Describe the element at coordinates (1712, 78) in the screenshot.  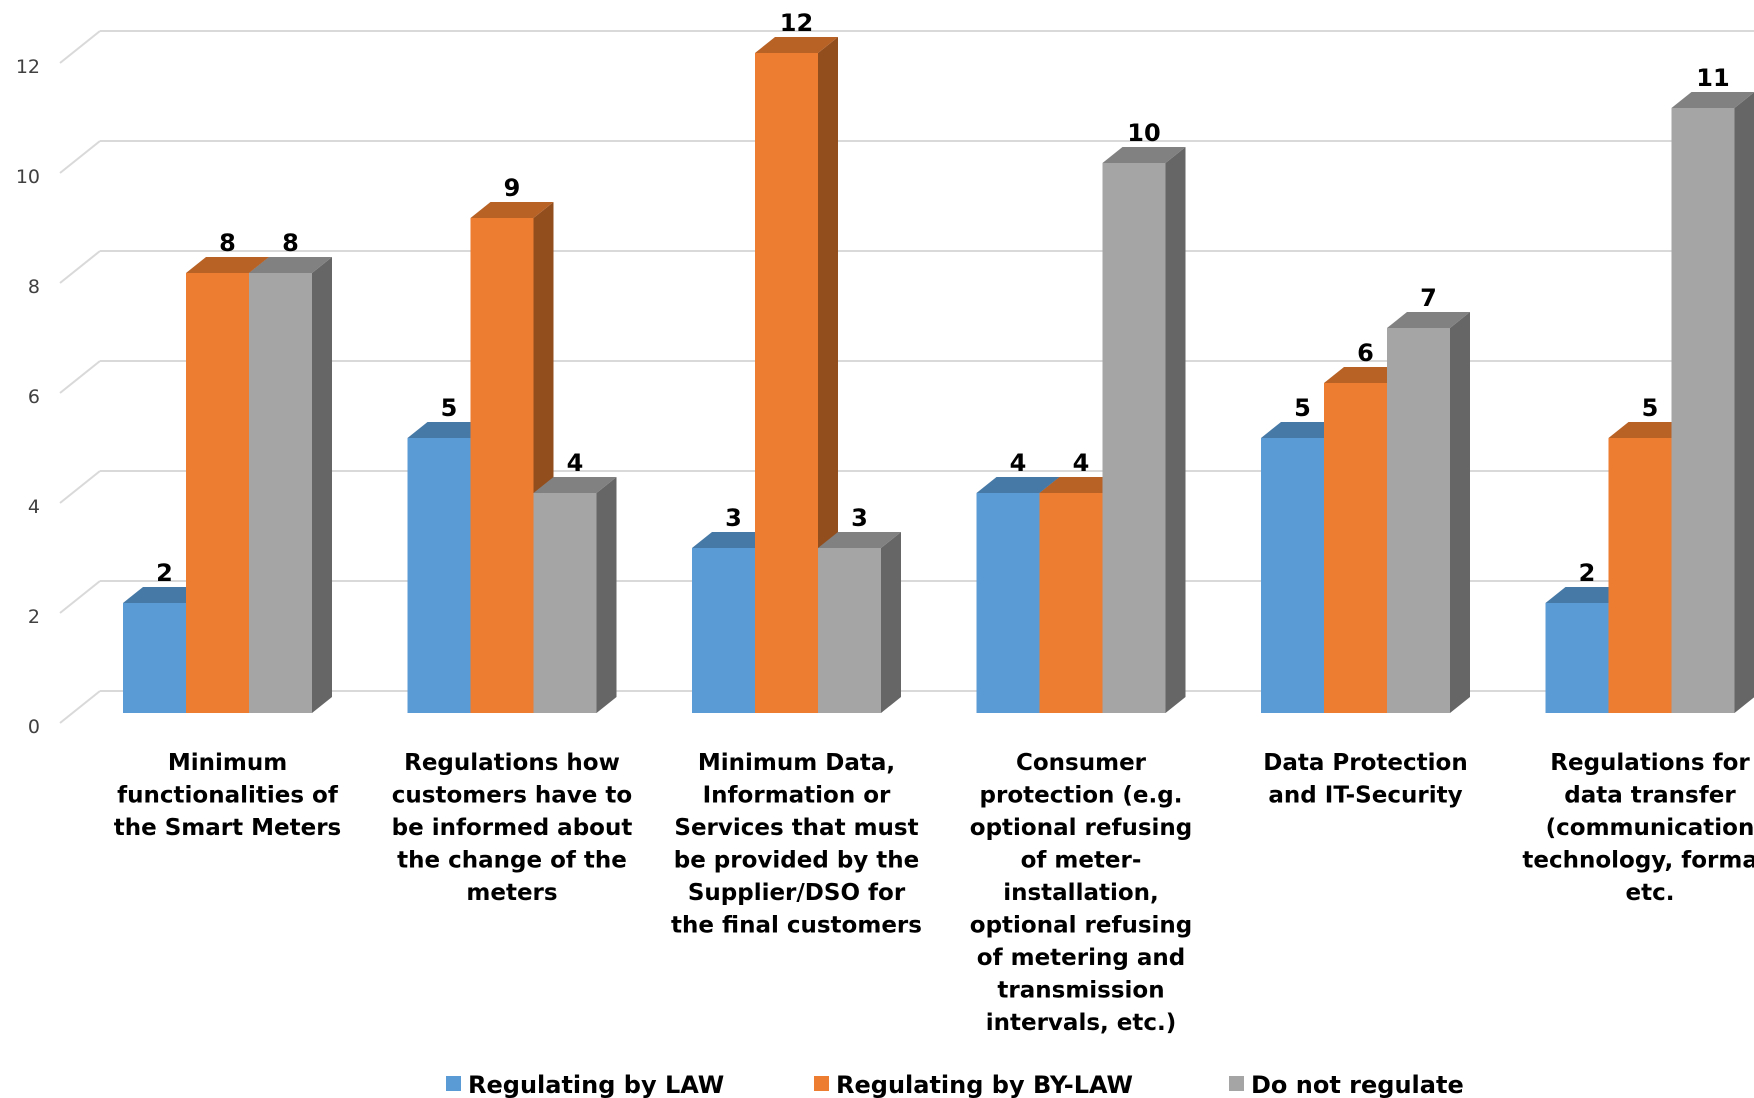
I see `data-label: 11` at that location.